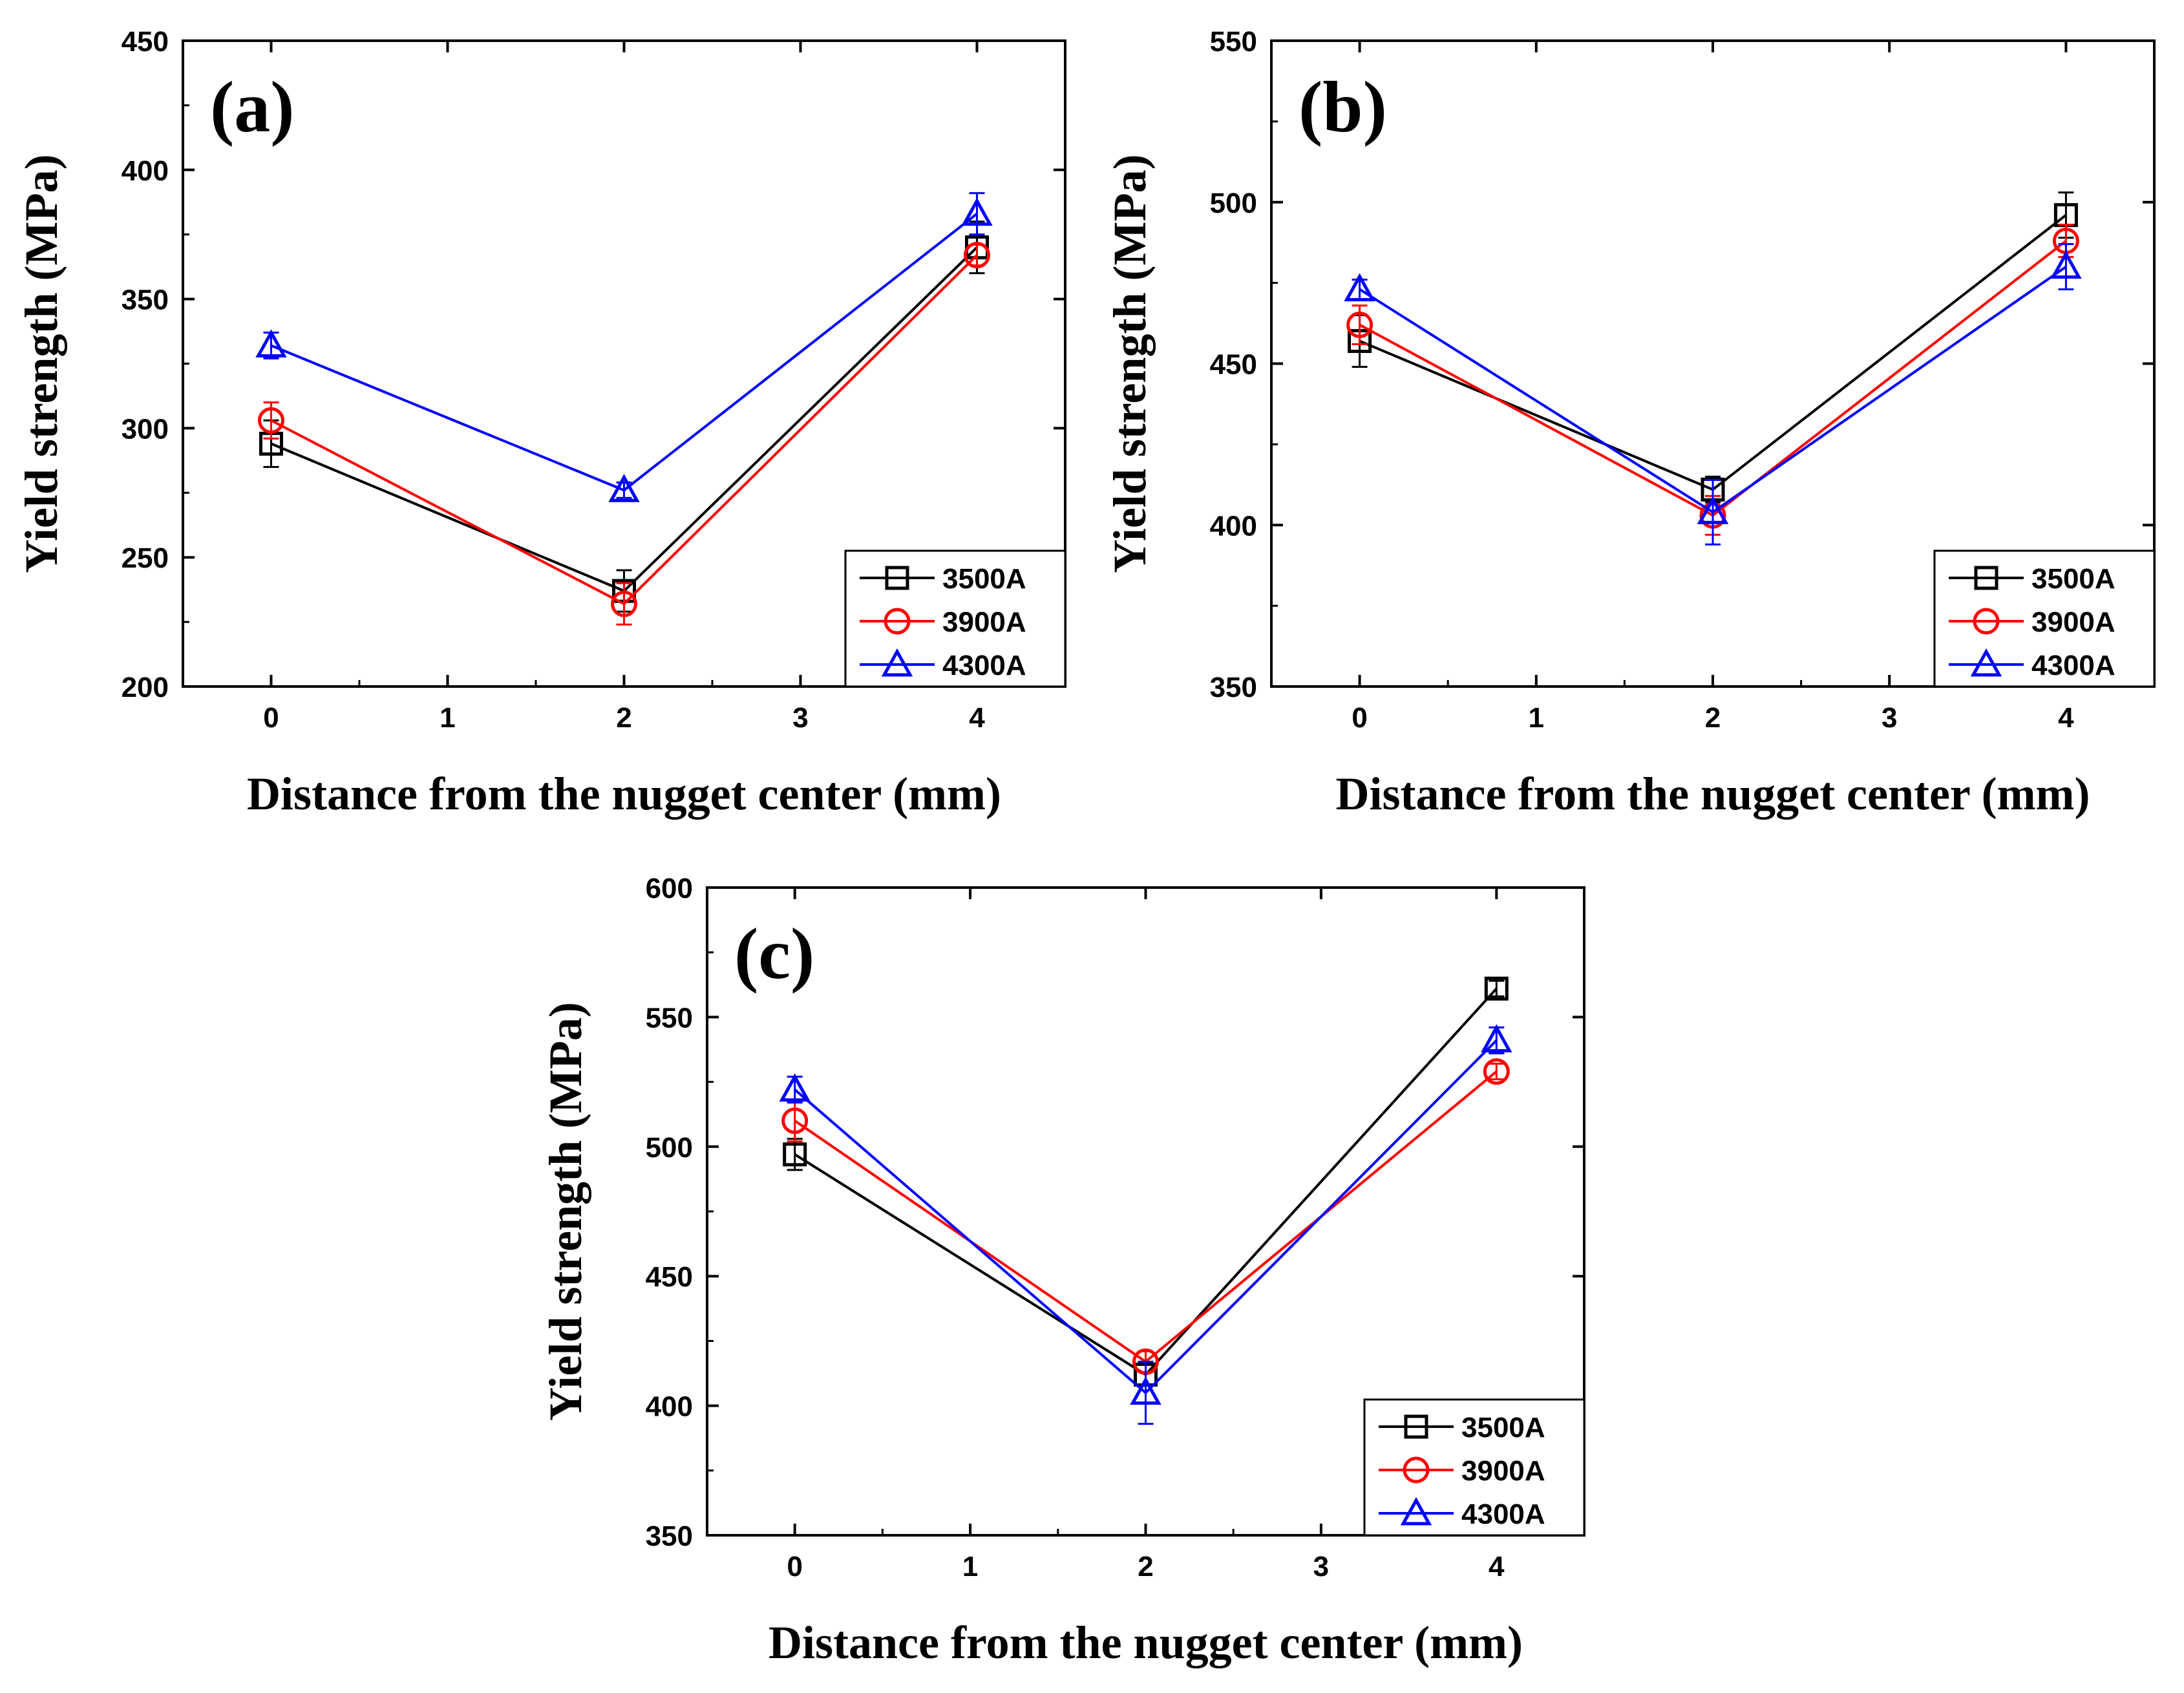 Image resolution: width=2184 pixels, height=1693 pixels. Describe the element at coordinates (669, 889) in the screenshot. I see `y-tick-label: 600` at that location.